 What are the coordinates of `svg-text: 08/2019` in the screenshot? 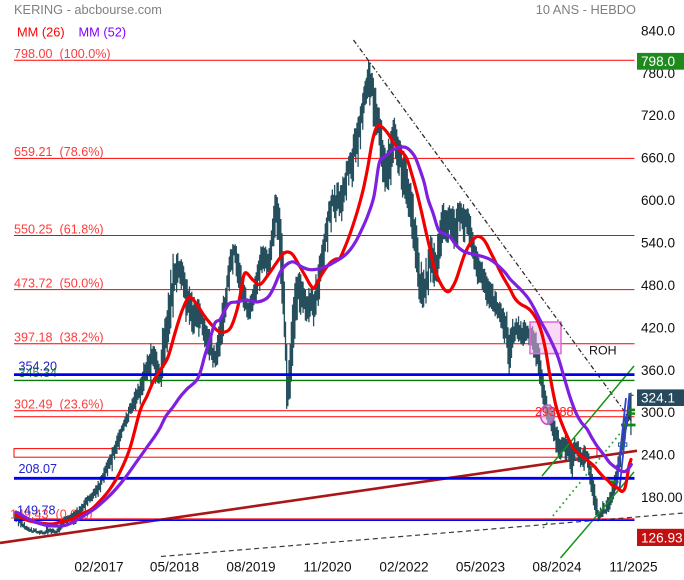 It's located at (250, 567).